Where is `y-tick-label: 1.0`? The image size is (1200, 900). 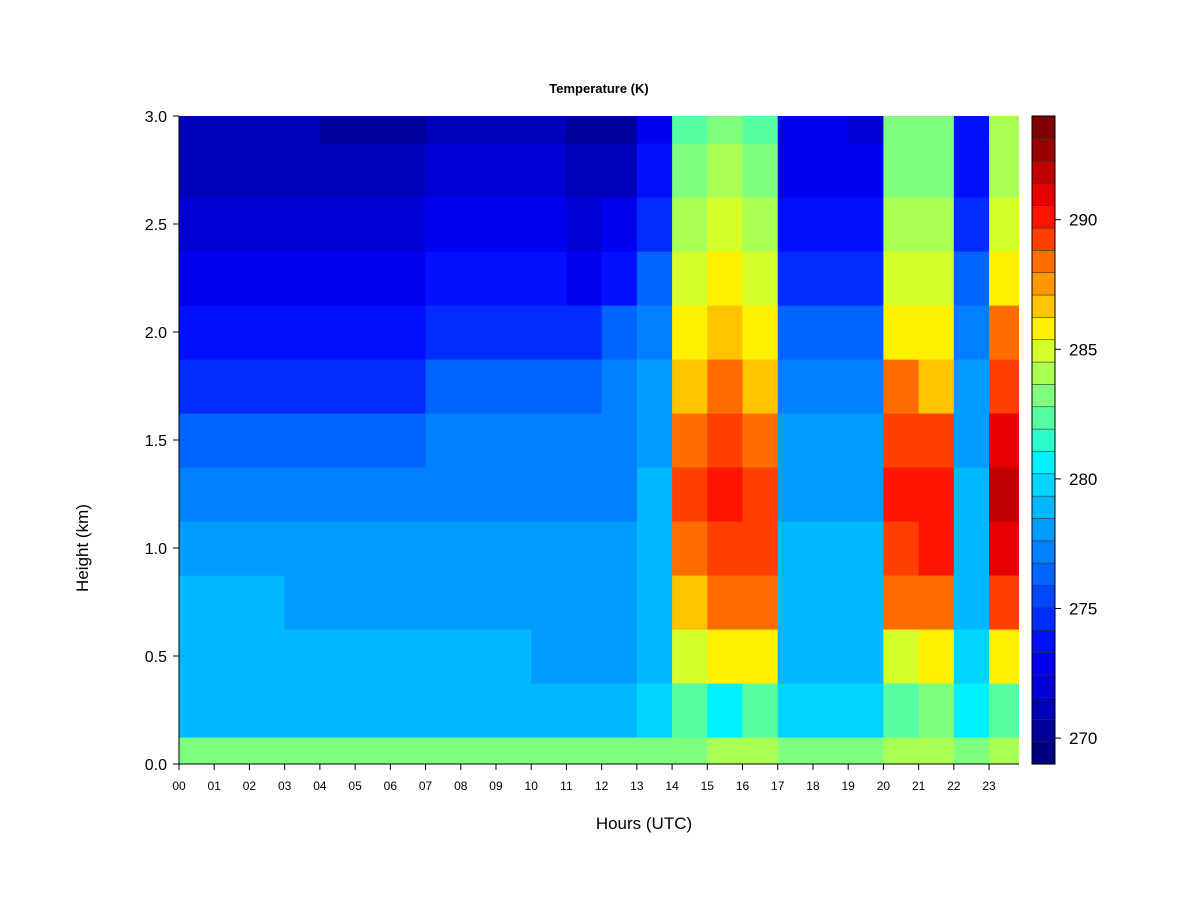
y-tick-label: 1.0 is located at coordinates (156, 549).